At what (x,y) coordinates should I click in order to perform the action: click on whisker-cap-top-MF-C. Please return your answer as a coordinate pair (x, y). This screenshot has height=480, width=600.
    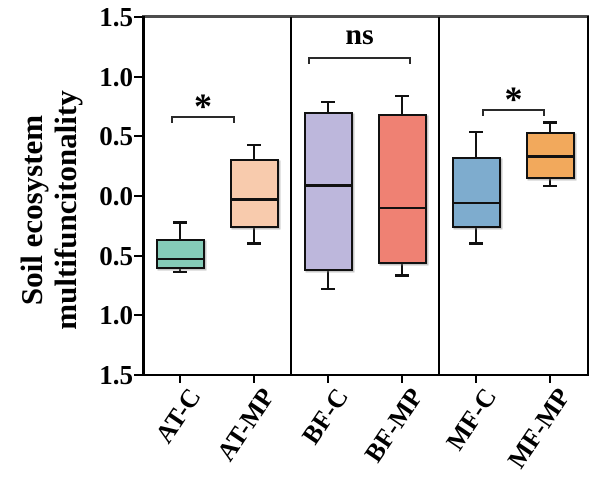
    Looking at the image, I should click on (476, 132).